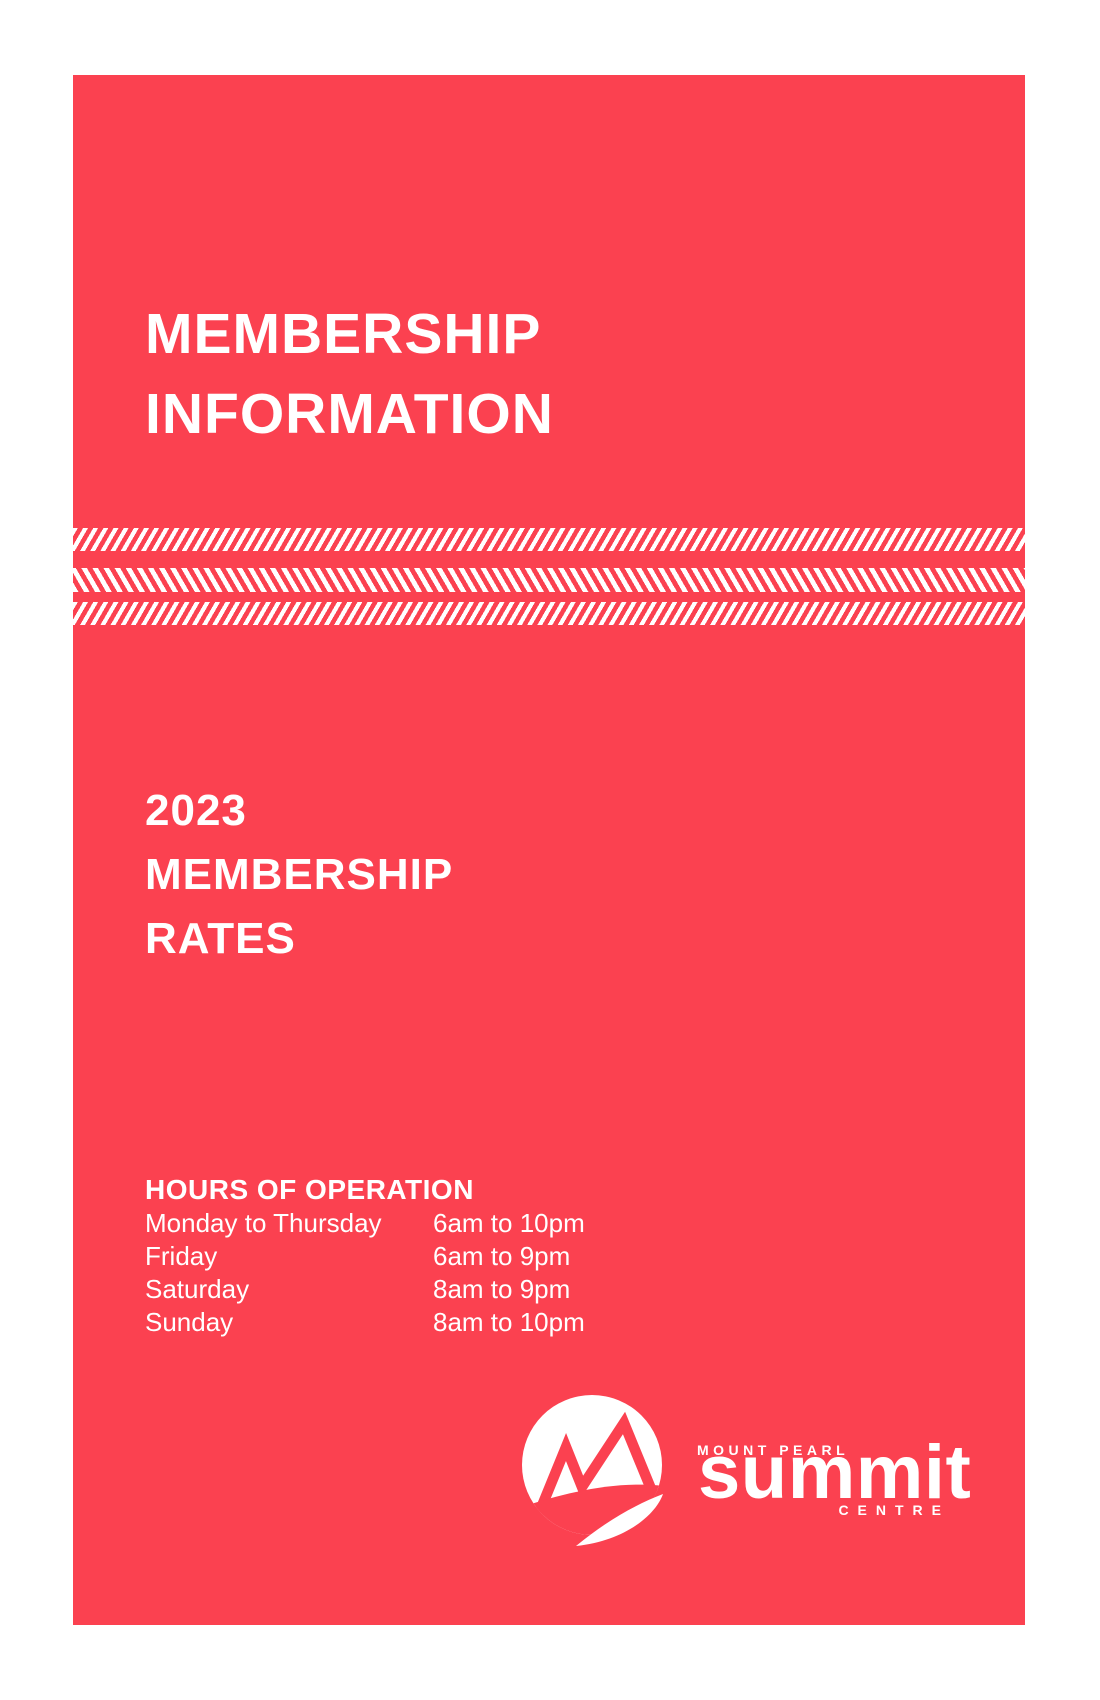  I want to click on decorative-stripe-row-bottom, so click(549, 613).